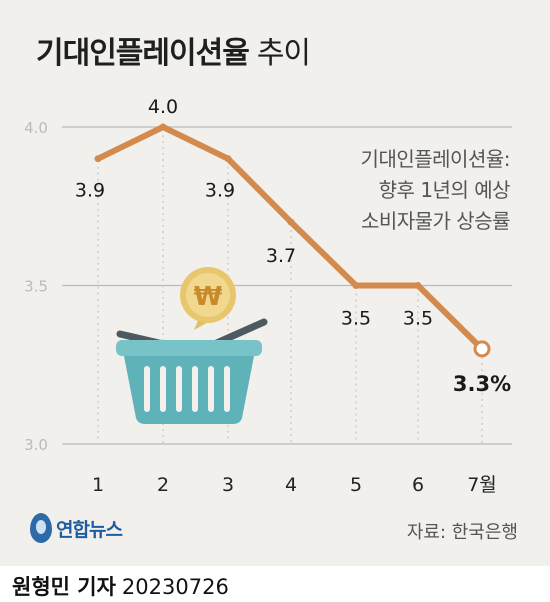  Describe the element at coordinates (283, 53) in the screenshot. I see `title-sub: 추이` at that location.